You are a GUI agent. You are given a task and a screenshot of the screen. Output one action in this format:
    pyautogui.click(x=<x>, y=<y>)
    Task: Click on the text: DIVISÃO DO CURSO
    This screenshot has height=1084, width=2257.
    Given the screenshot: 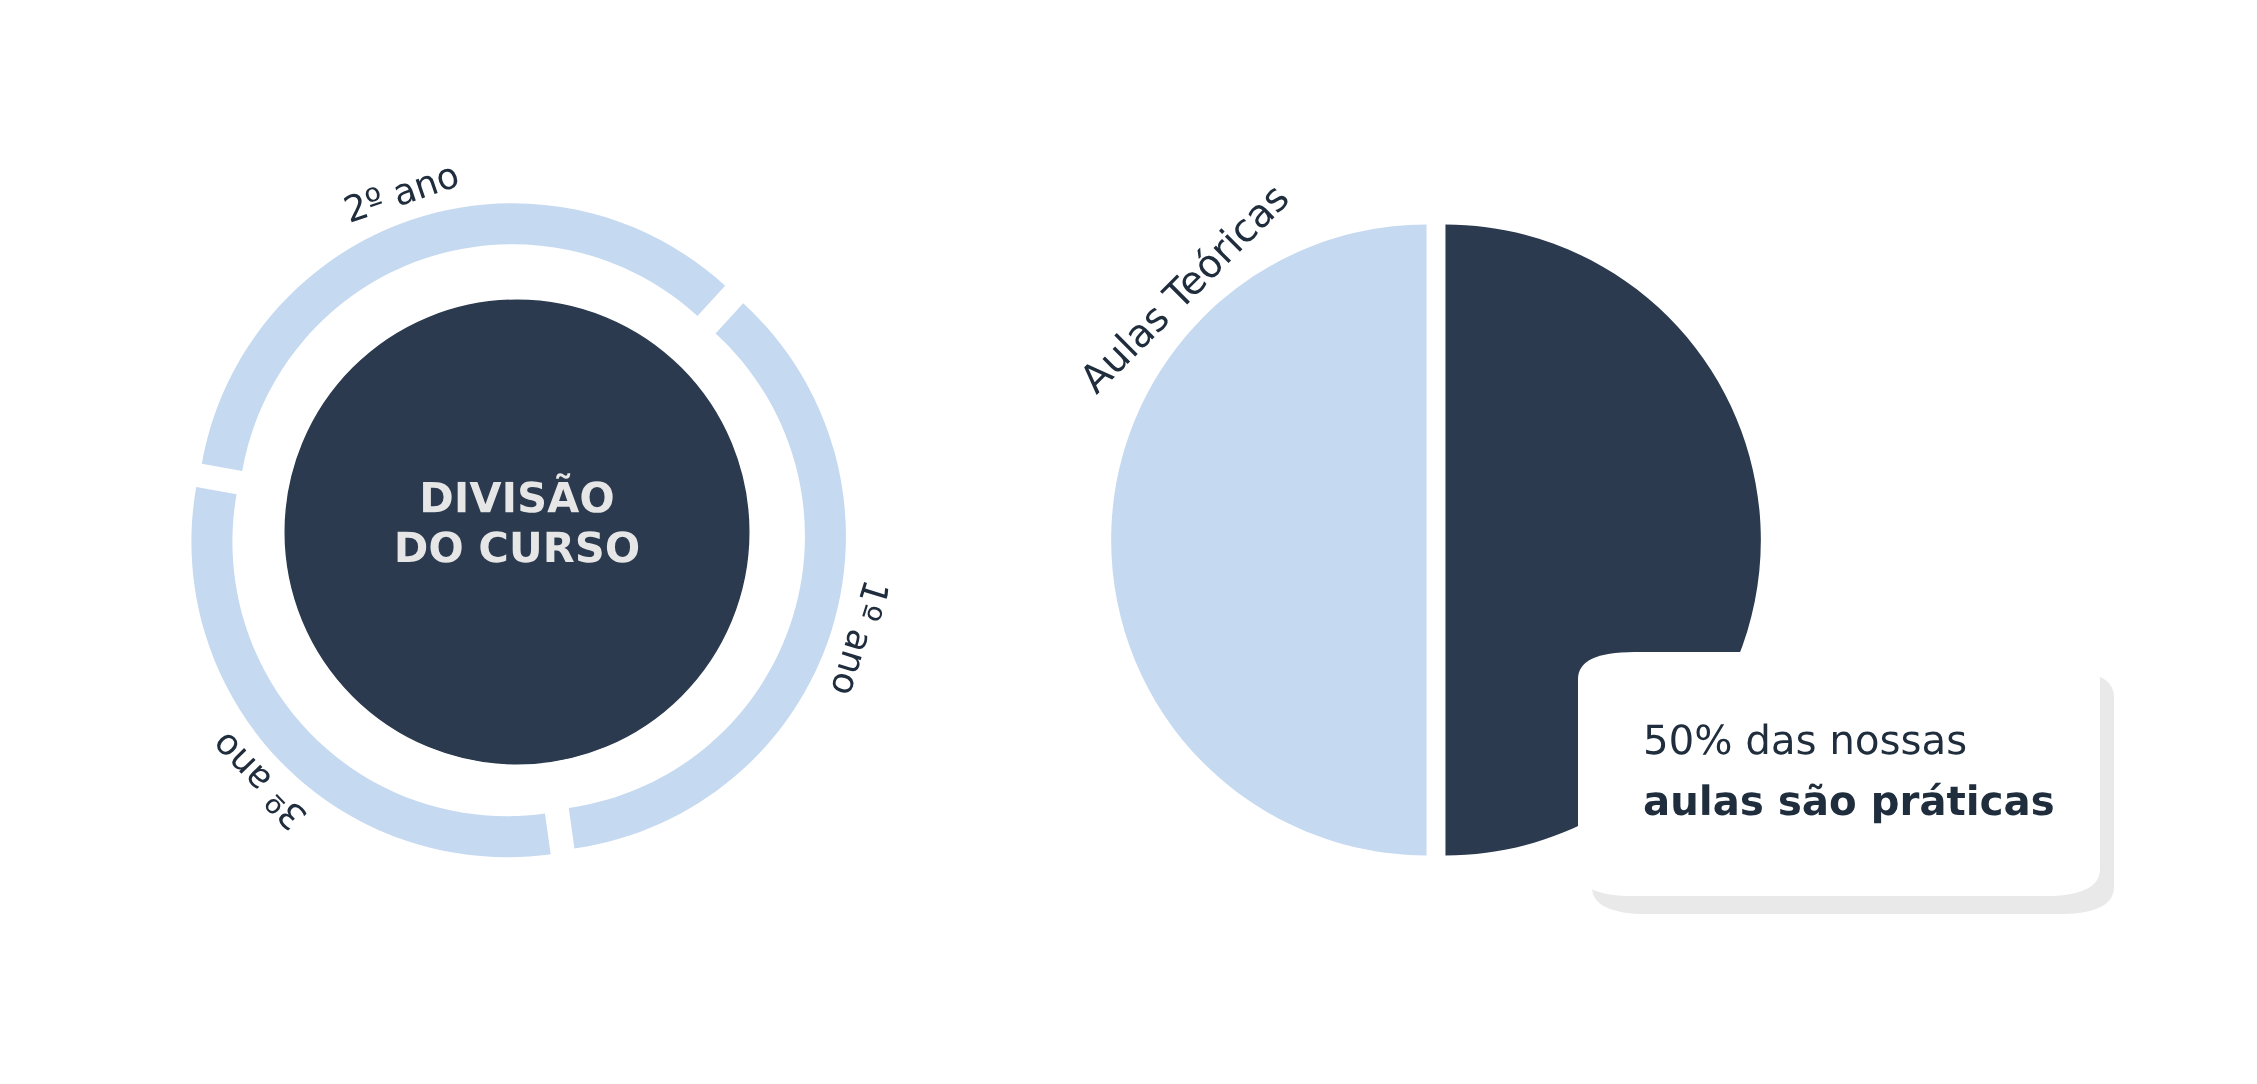 What is the action you would take?
    pyautogui.click(x=518, y=518)
    